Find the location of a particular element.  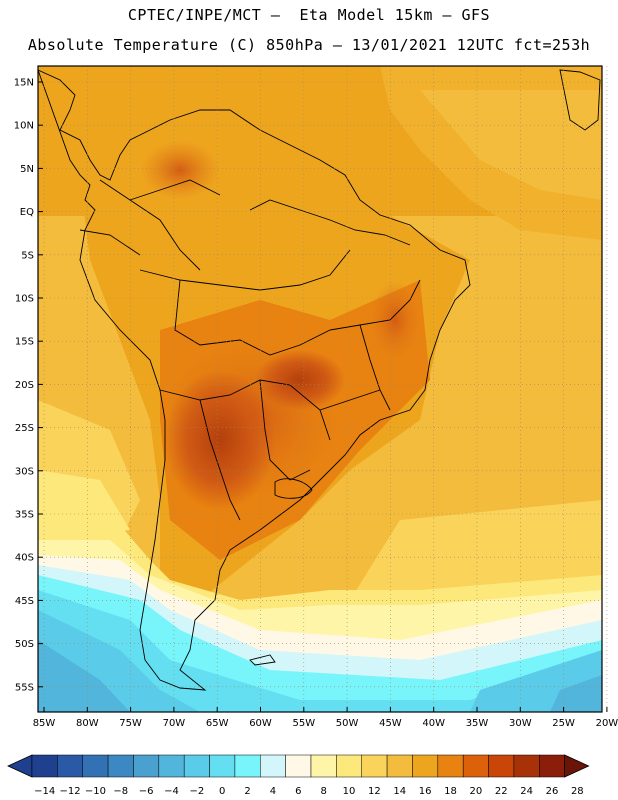

colorbar-label: 26 is located at coordinates (552, 791).